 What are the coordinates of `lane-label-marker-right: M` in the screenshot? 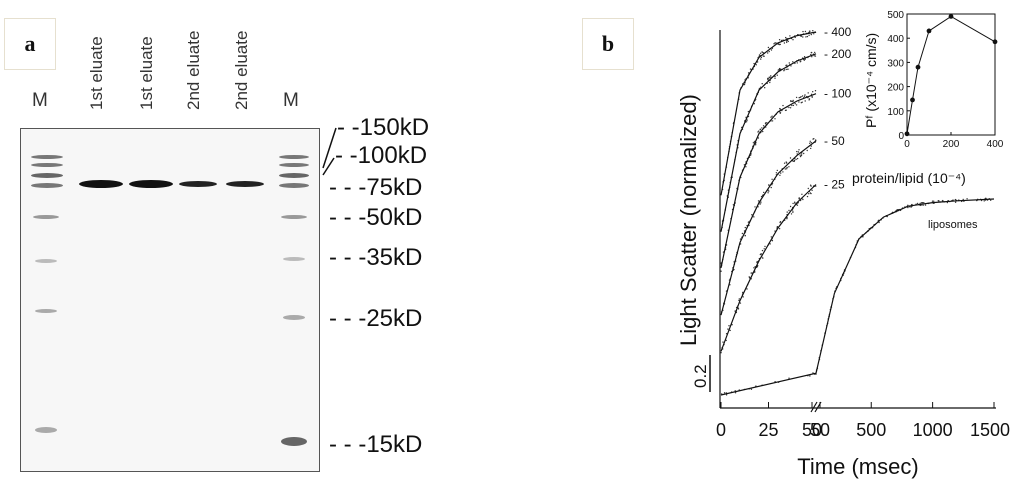 It's located at (291, 100).